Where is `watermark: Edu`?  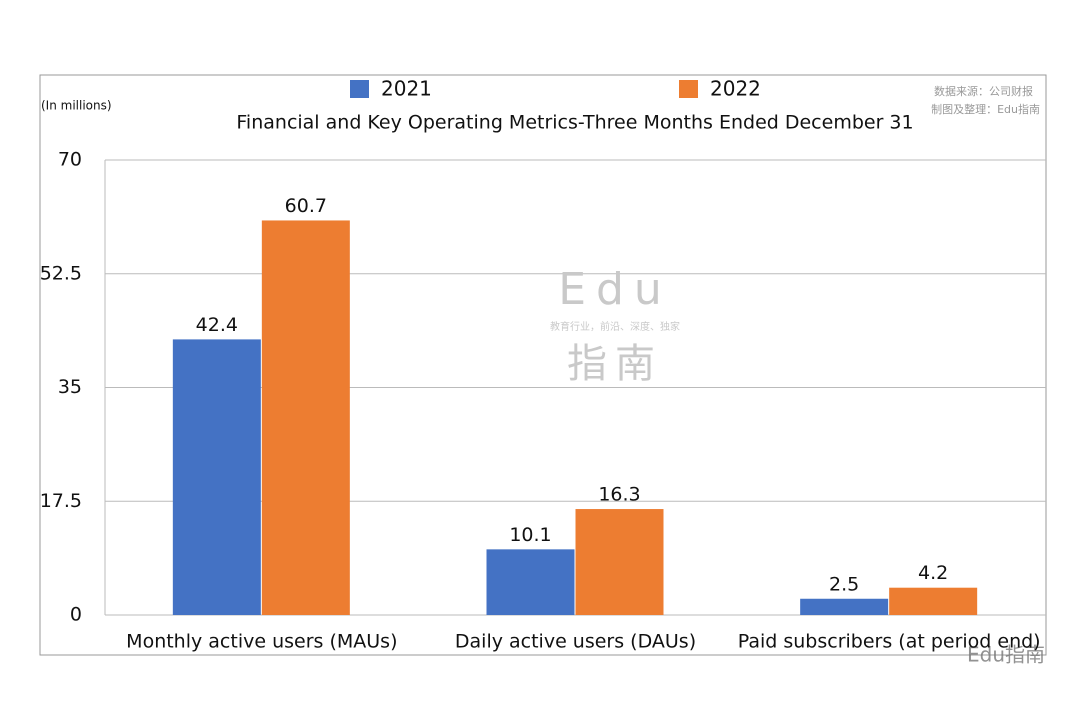
watermark: Edu is located at coordinates (615, 289).